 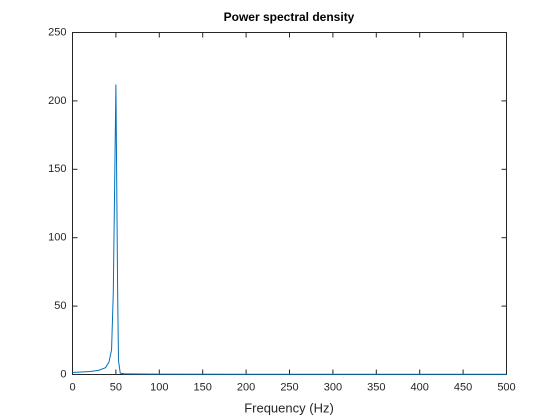 I want to click on x-tick-label: 100, so click(x=159, y=387).